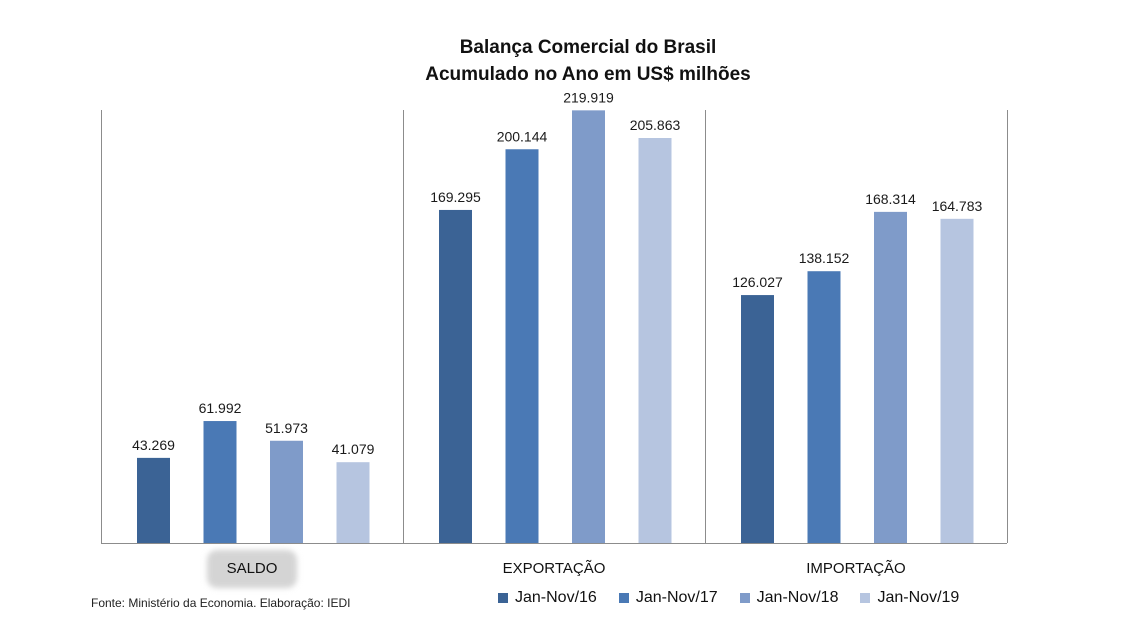 Image resolution: width=1136 pixels, height=640 pixels. I want to click on data-label: 169.295, so click(455, 197).